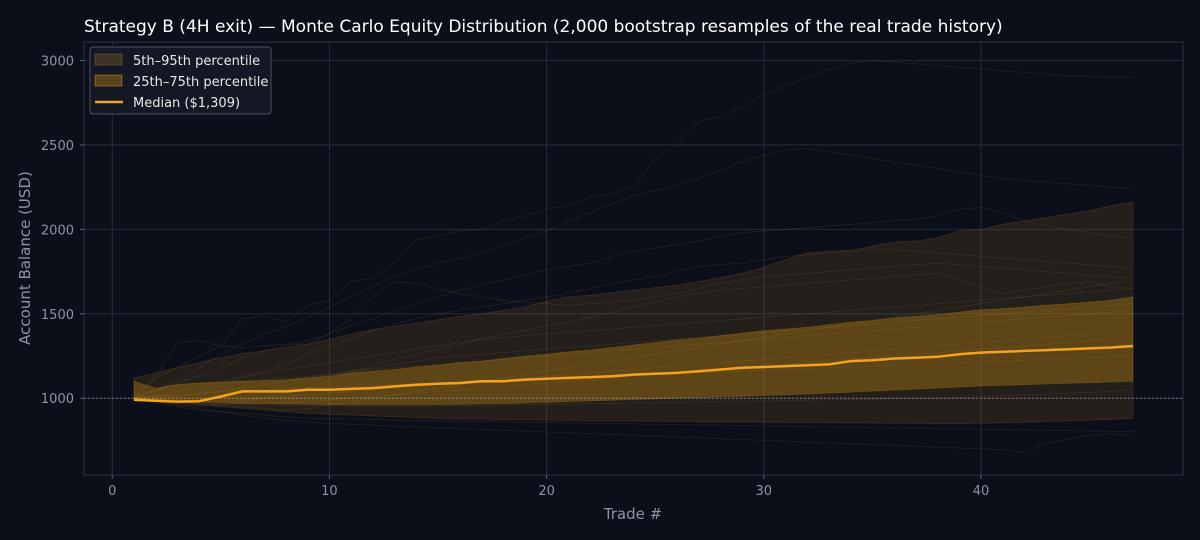 The height and width of the screenshot is (540, 1200). What do you see at coordinates (57, 146) in the screenshot?
I see `y-tick-label: 2500` at bounding box center [57, 146].